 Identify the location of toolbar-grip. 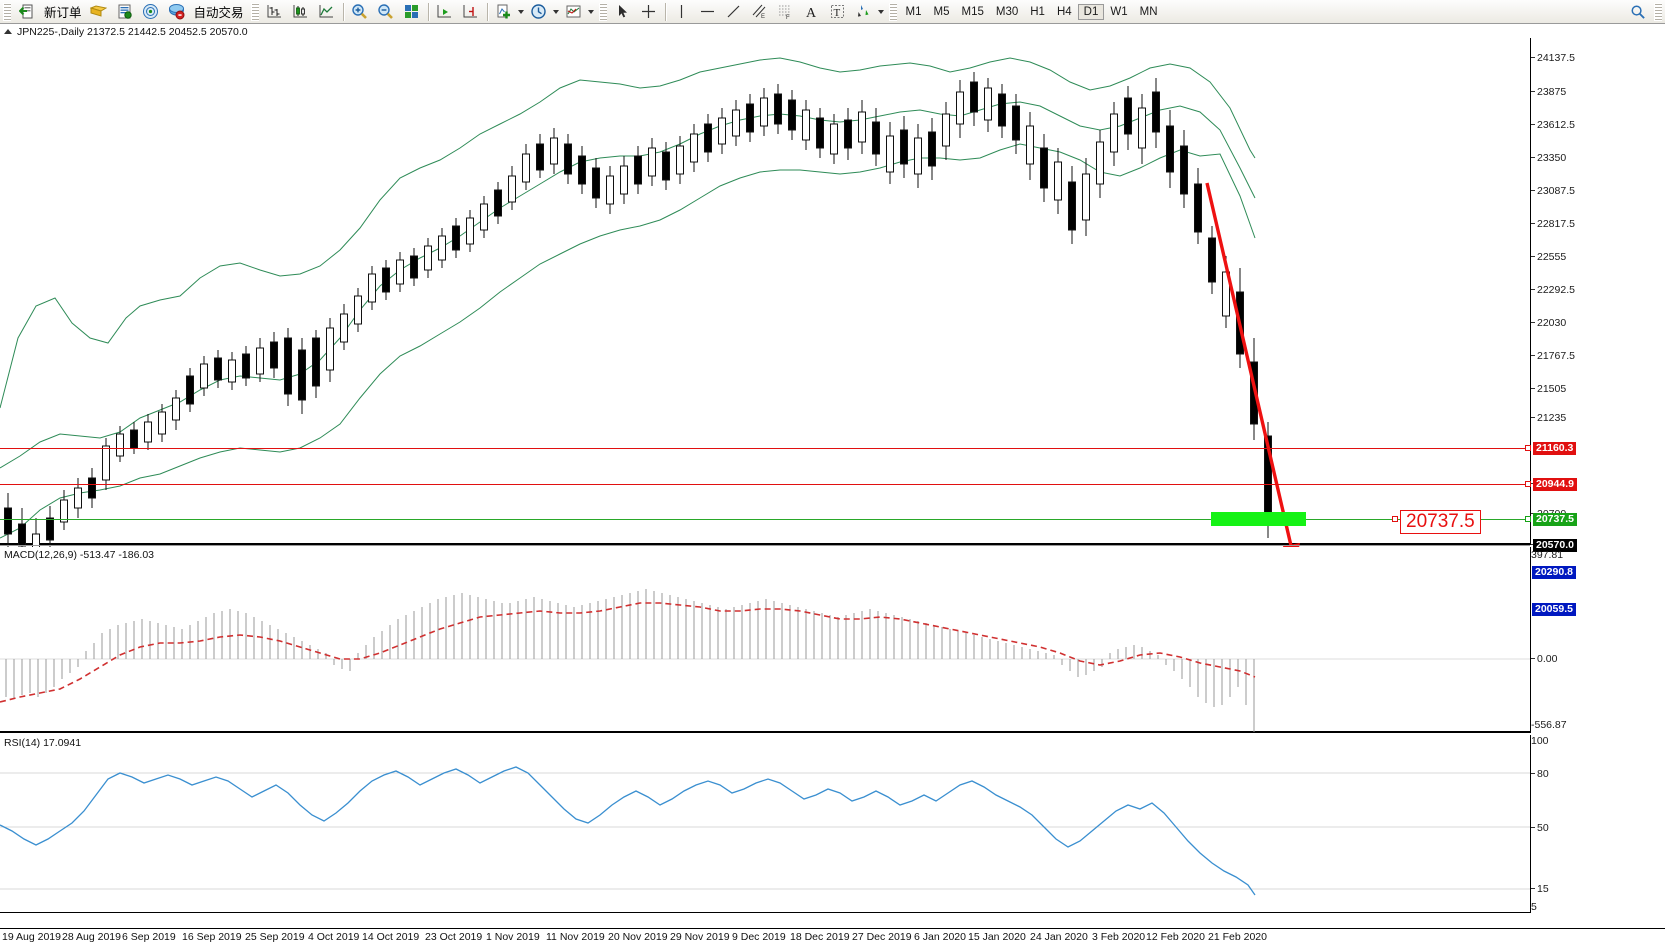
(7, 11).